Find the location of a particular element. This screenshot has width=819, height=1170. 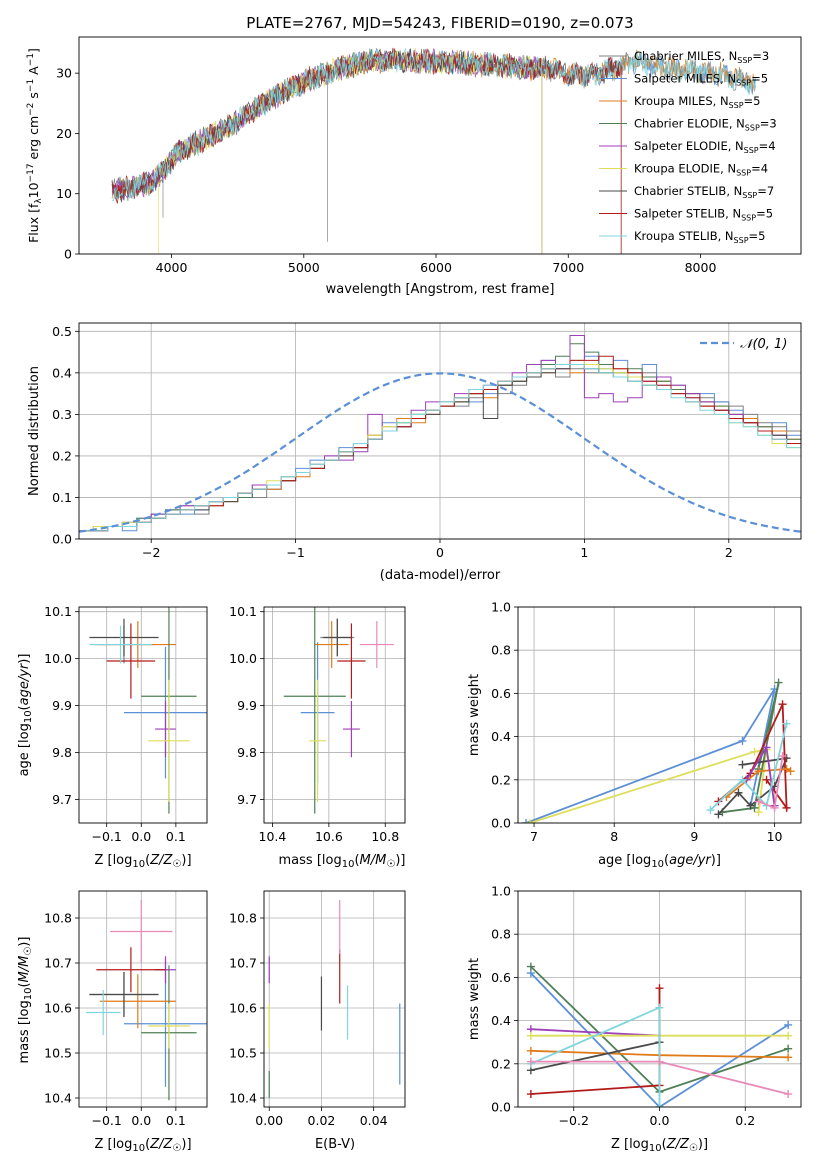

mass-vs-z-xlabel: Z [log10(Z/Z☉)] is located at coordinates (142, 1145).